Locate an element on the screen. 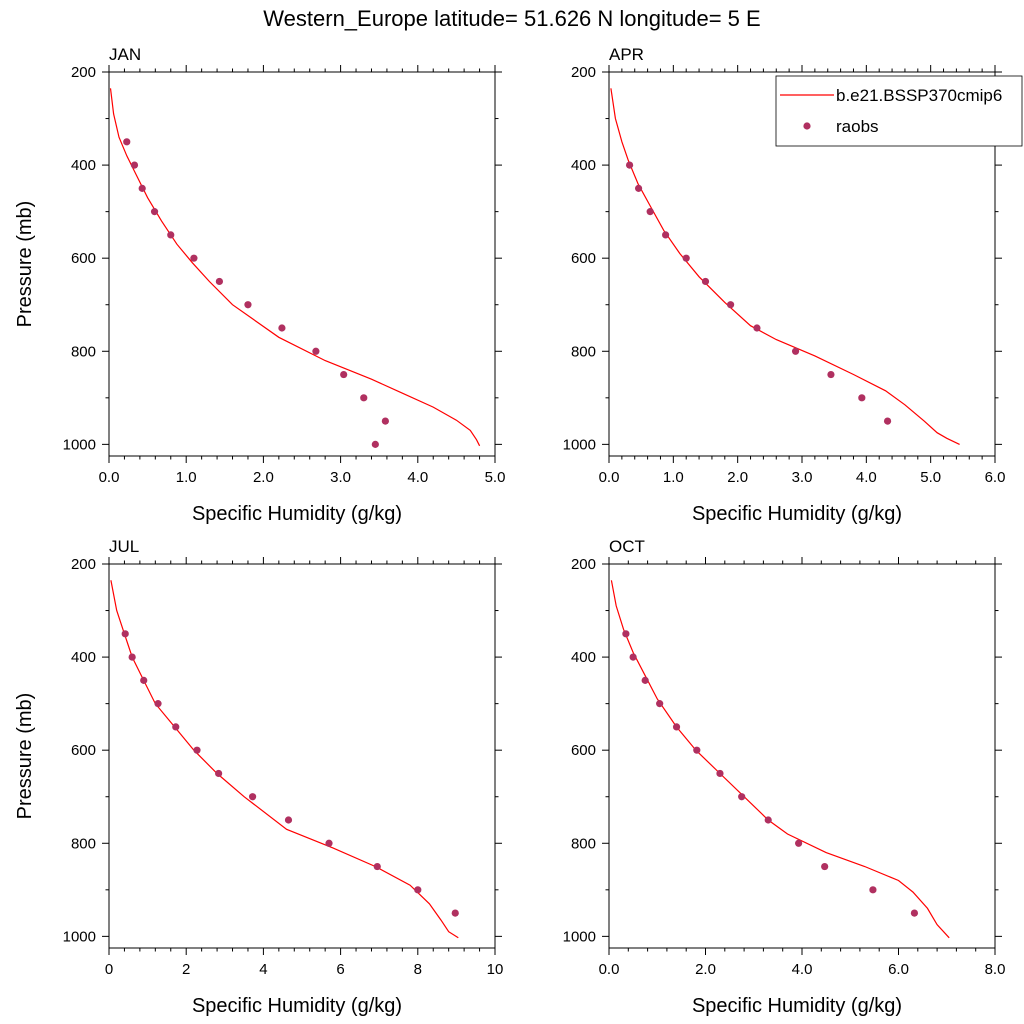  x-tick-label: 4 is located at coordinates (263, 969).